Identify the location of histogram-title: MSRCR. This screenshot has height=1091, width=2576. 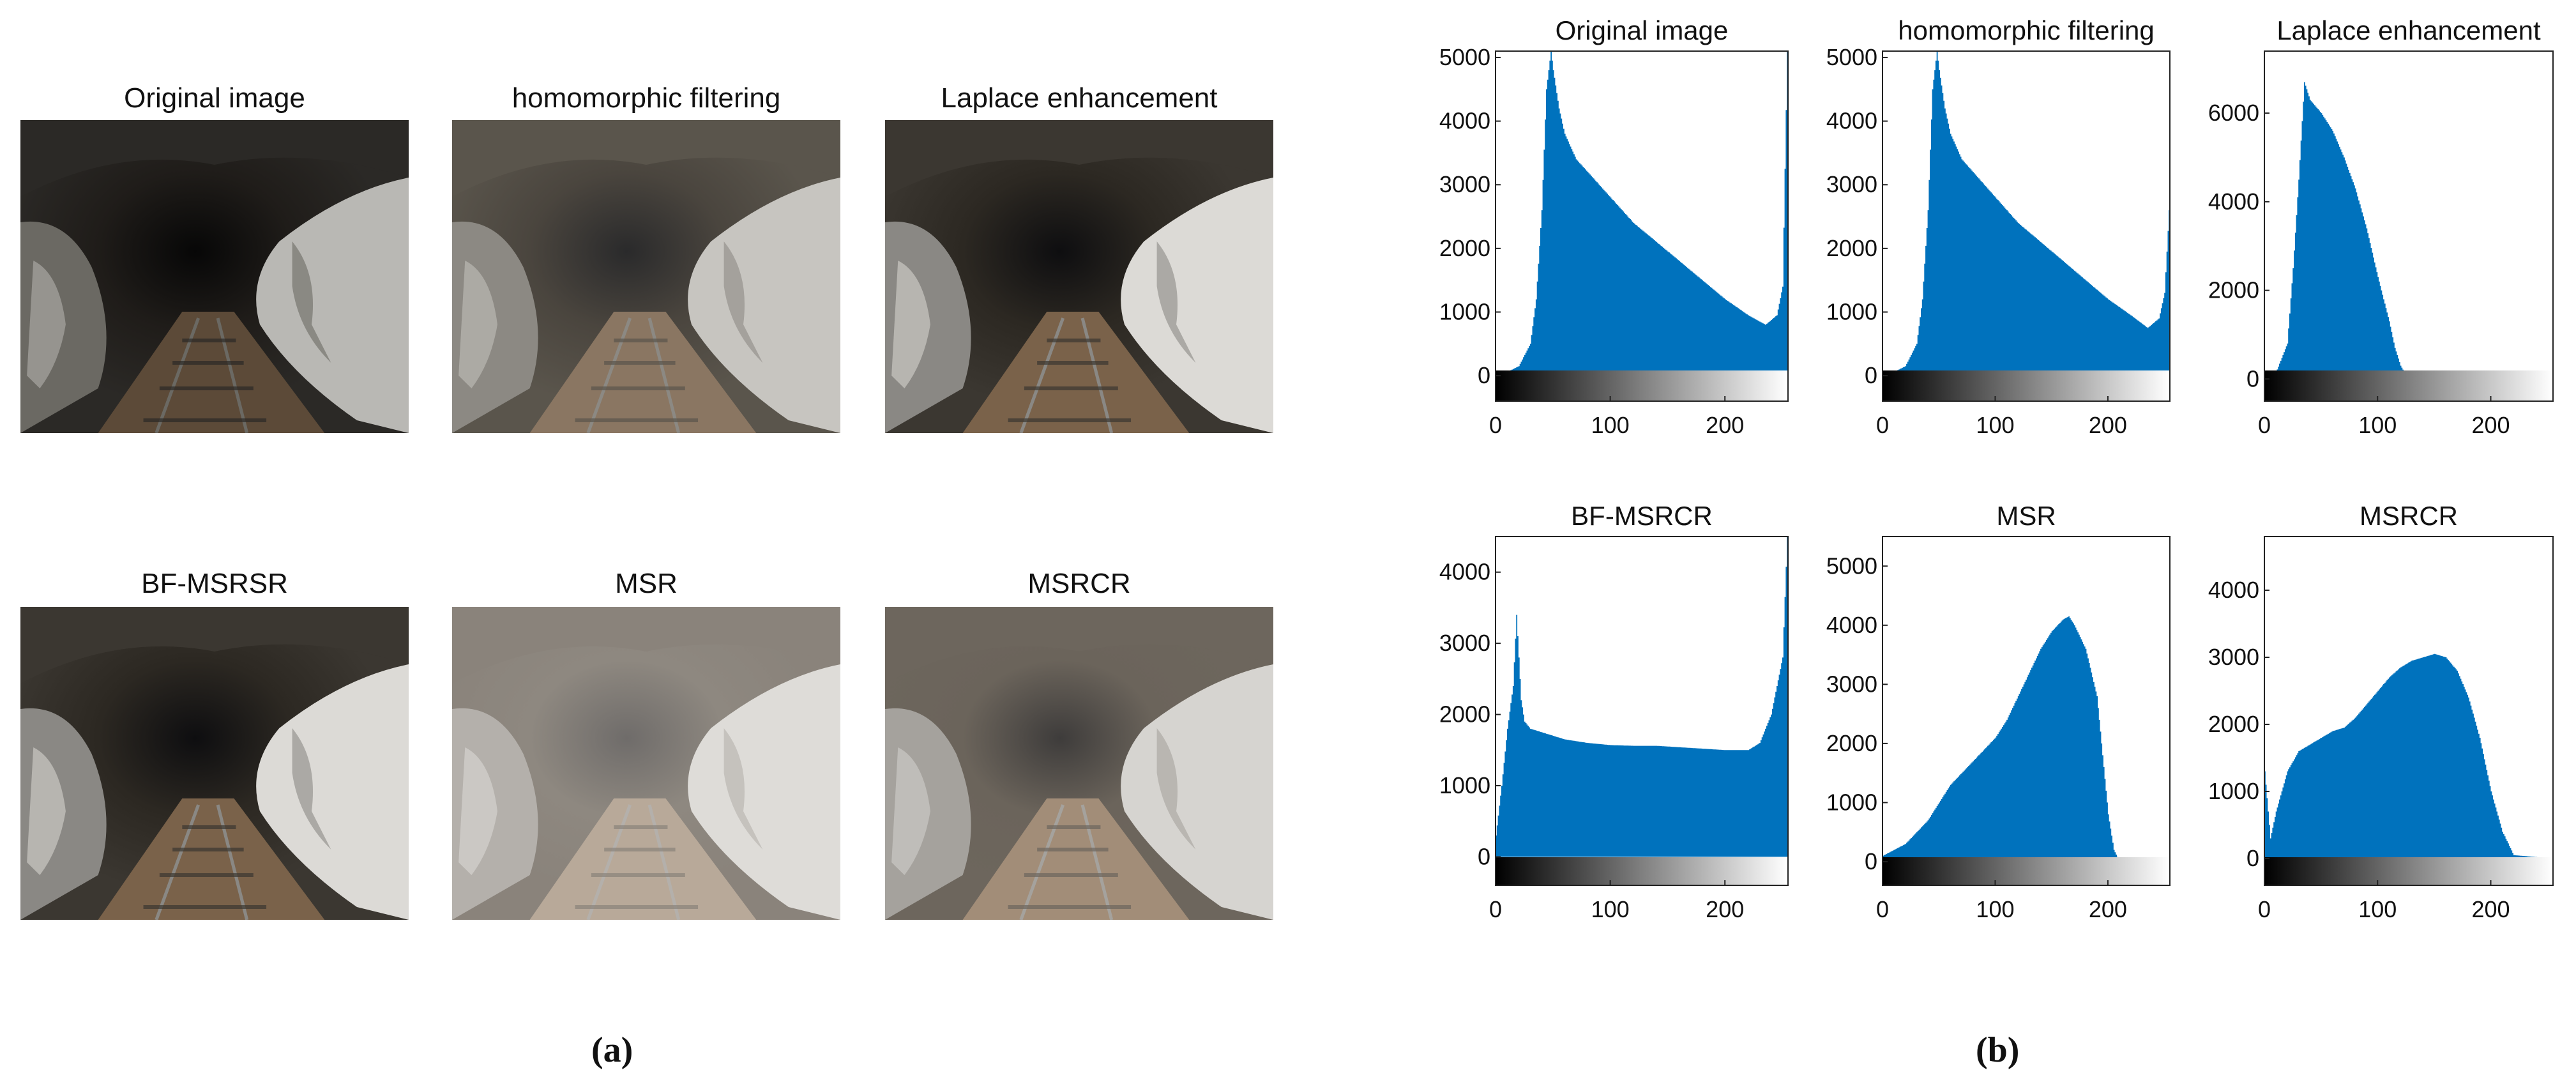
(2409, 516).